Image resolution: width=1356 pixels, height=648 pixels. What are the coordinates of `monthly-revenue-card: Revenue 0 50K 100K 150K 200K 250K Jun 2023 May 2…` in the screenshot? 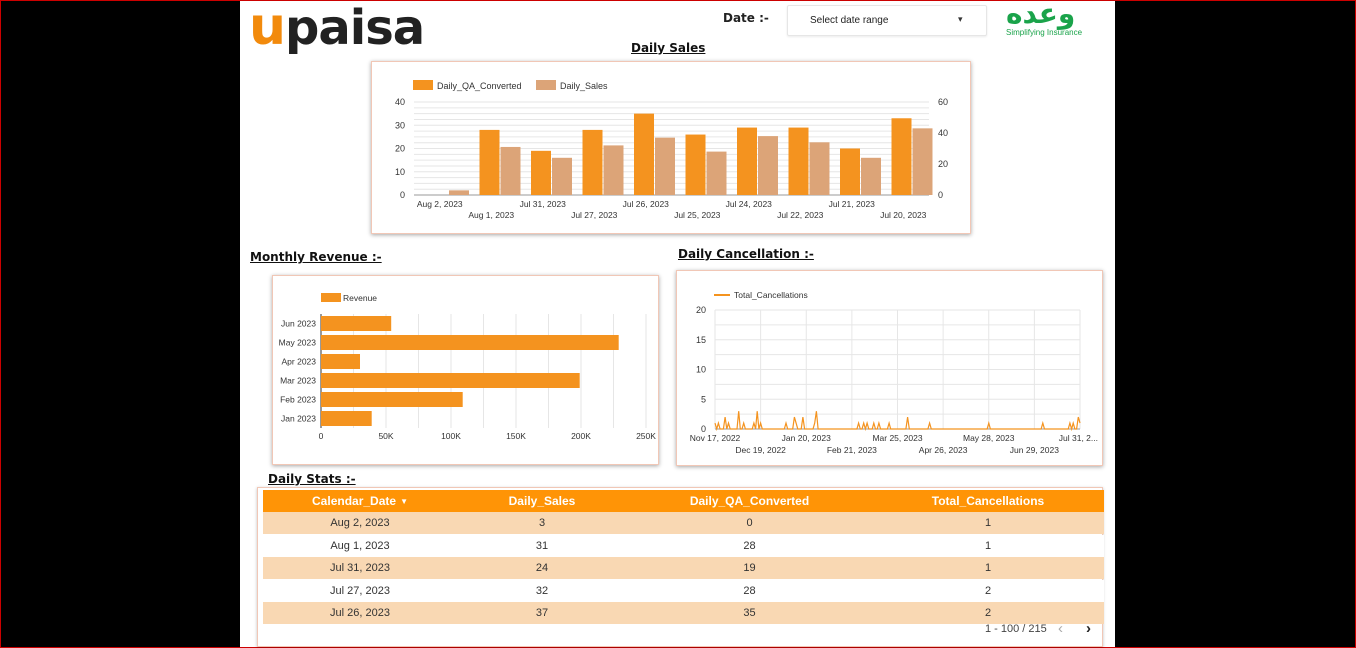 It's located at (465, 370).